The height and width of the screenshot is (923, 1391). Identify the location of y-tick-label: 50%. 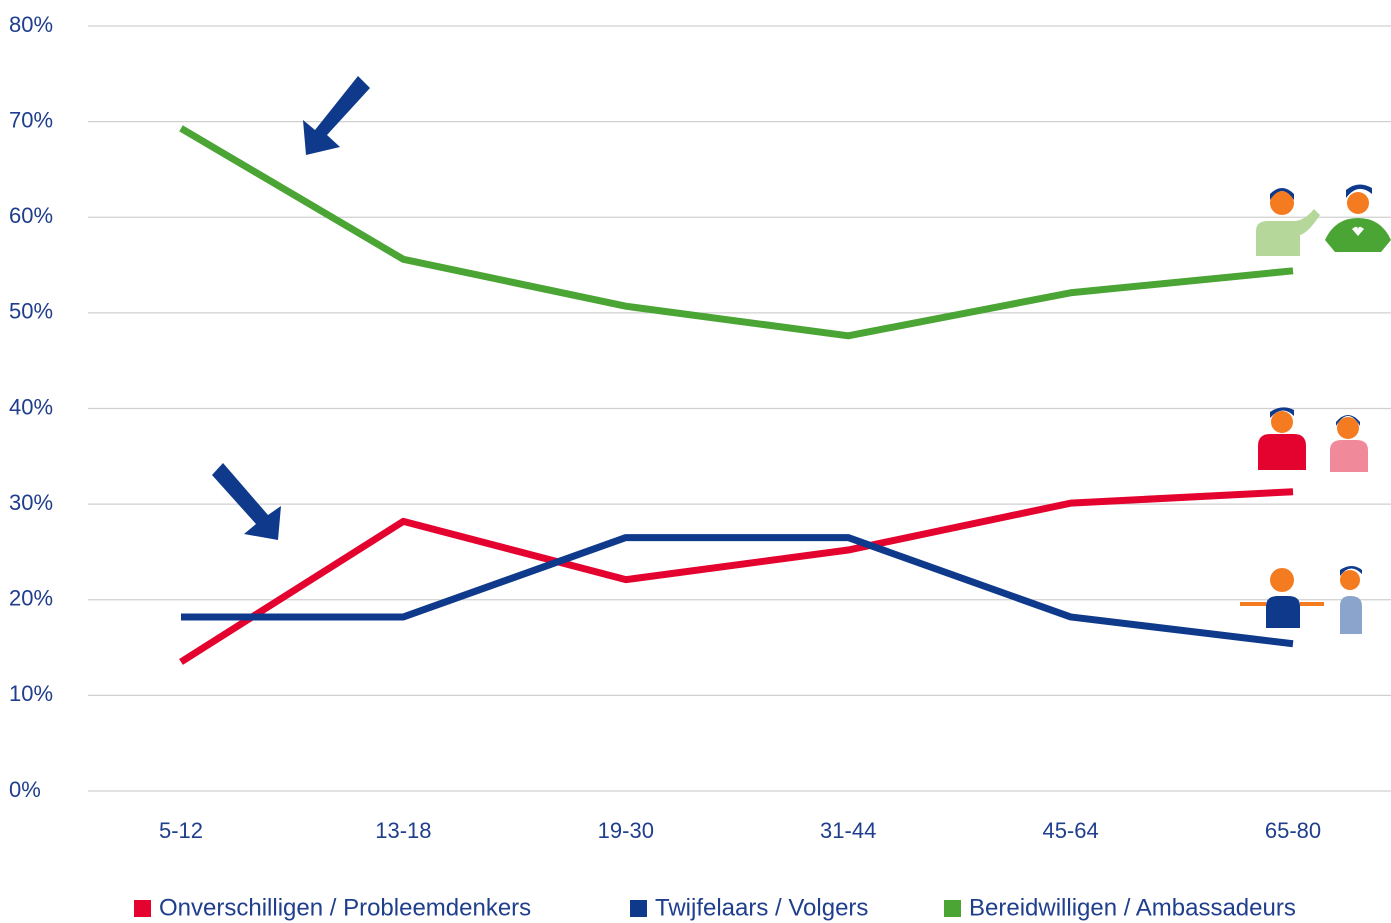
(31, 311).